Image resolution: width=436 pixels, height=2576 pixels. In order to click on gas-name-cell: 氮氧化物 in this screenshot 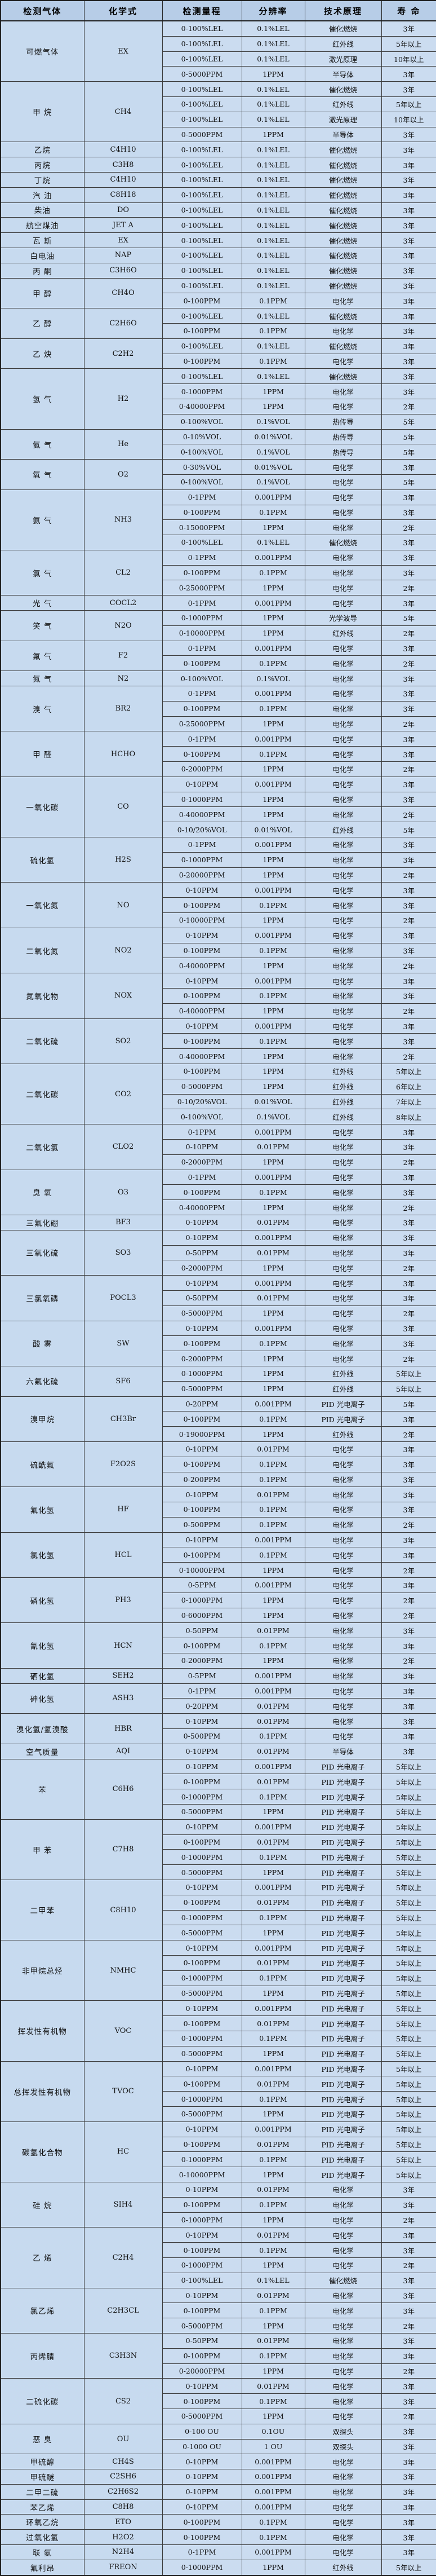, I will do `click(42, 996)`.